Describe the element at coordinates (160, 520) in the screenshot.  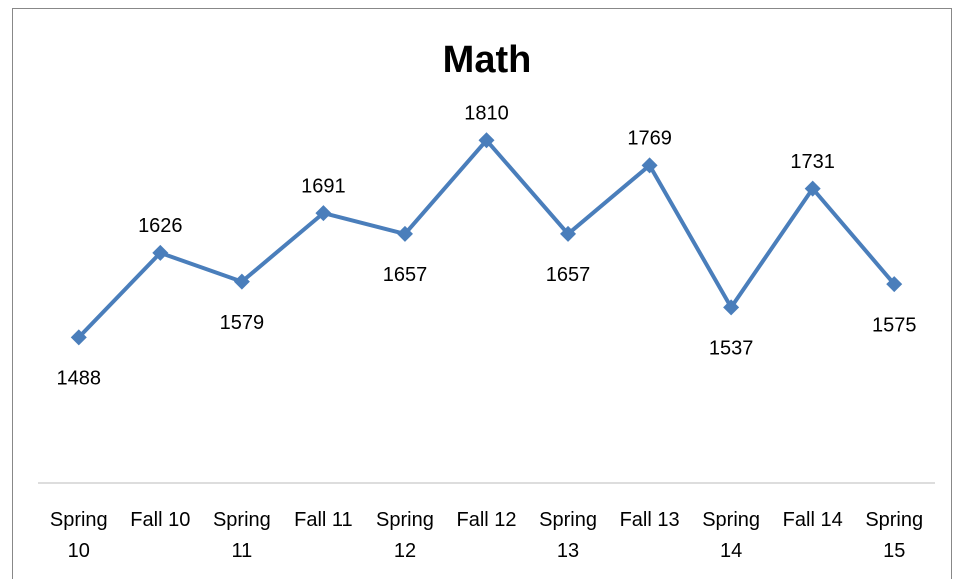
I see `x-tick-label: Fall 10` at that location.